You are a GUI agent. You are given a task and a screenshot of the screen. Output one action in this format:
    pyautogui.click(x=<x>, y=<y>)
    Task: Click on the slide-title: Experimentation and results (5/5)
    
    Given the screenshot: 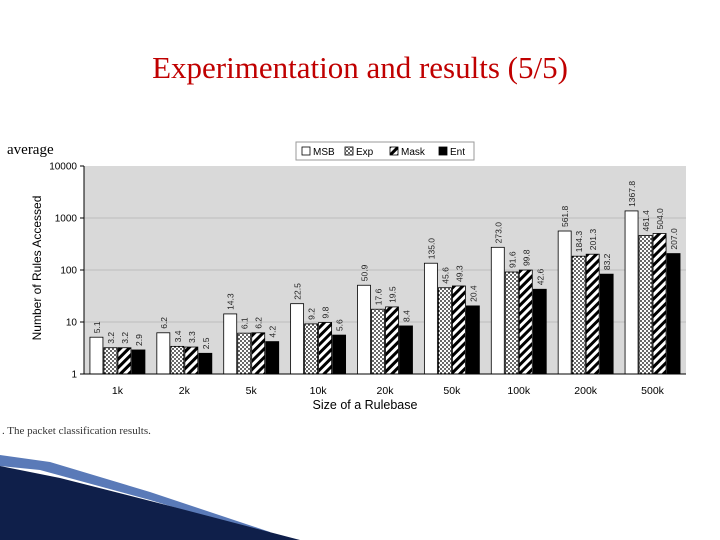 What is the action you would take?
    pyautogui.click(x=360, y=67)
    